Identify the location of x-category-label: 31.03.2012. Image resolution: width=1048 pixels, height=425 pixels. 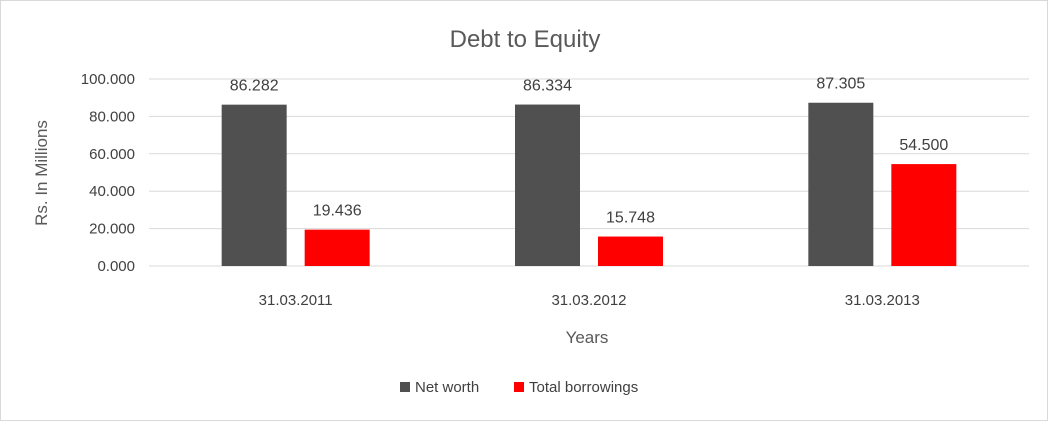
(588, 300).